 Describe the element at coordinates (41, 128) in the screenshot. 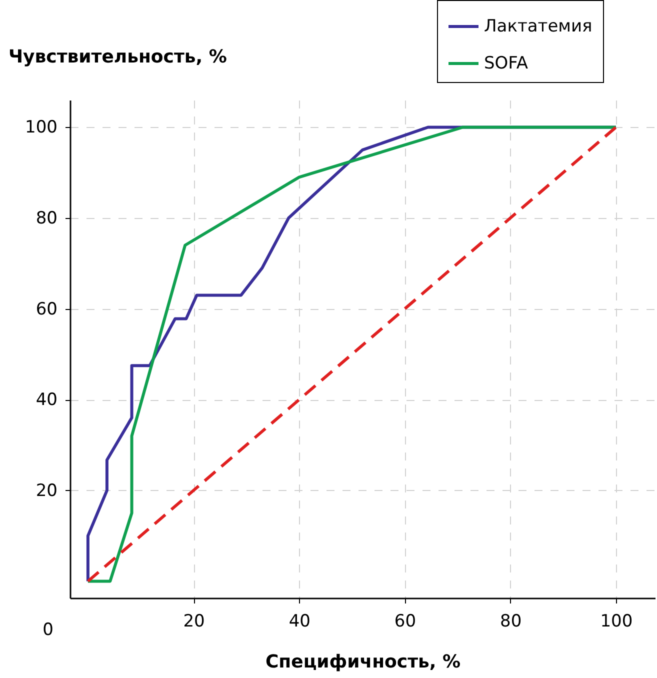

I see `y-tick-label: 100` at that location.